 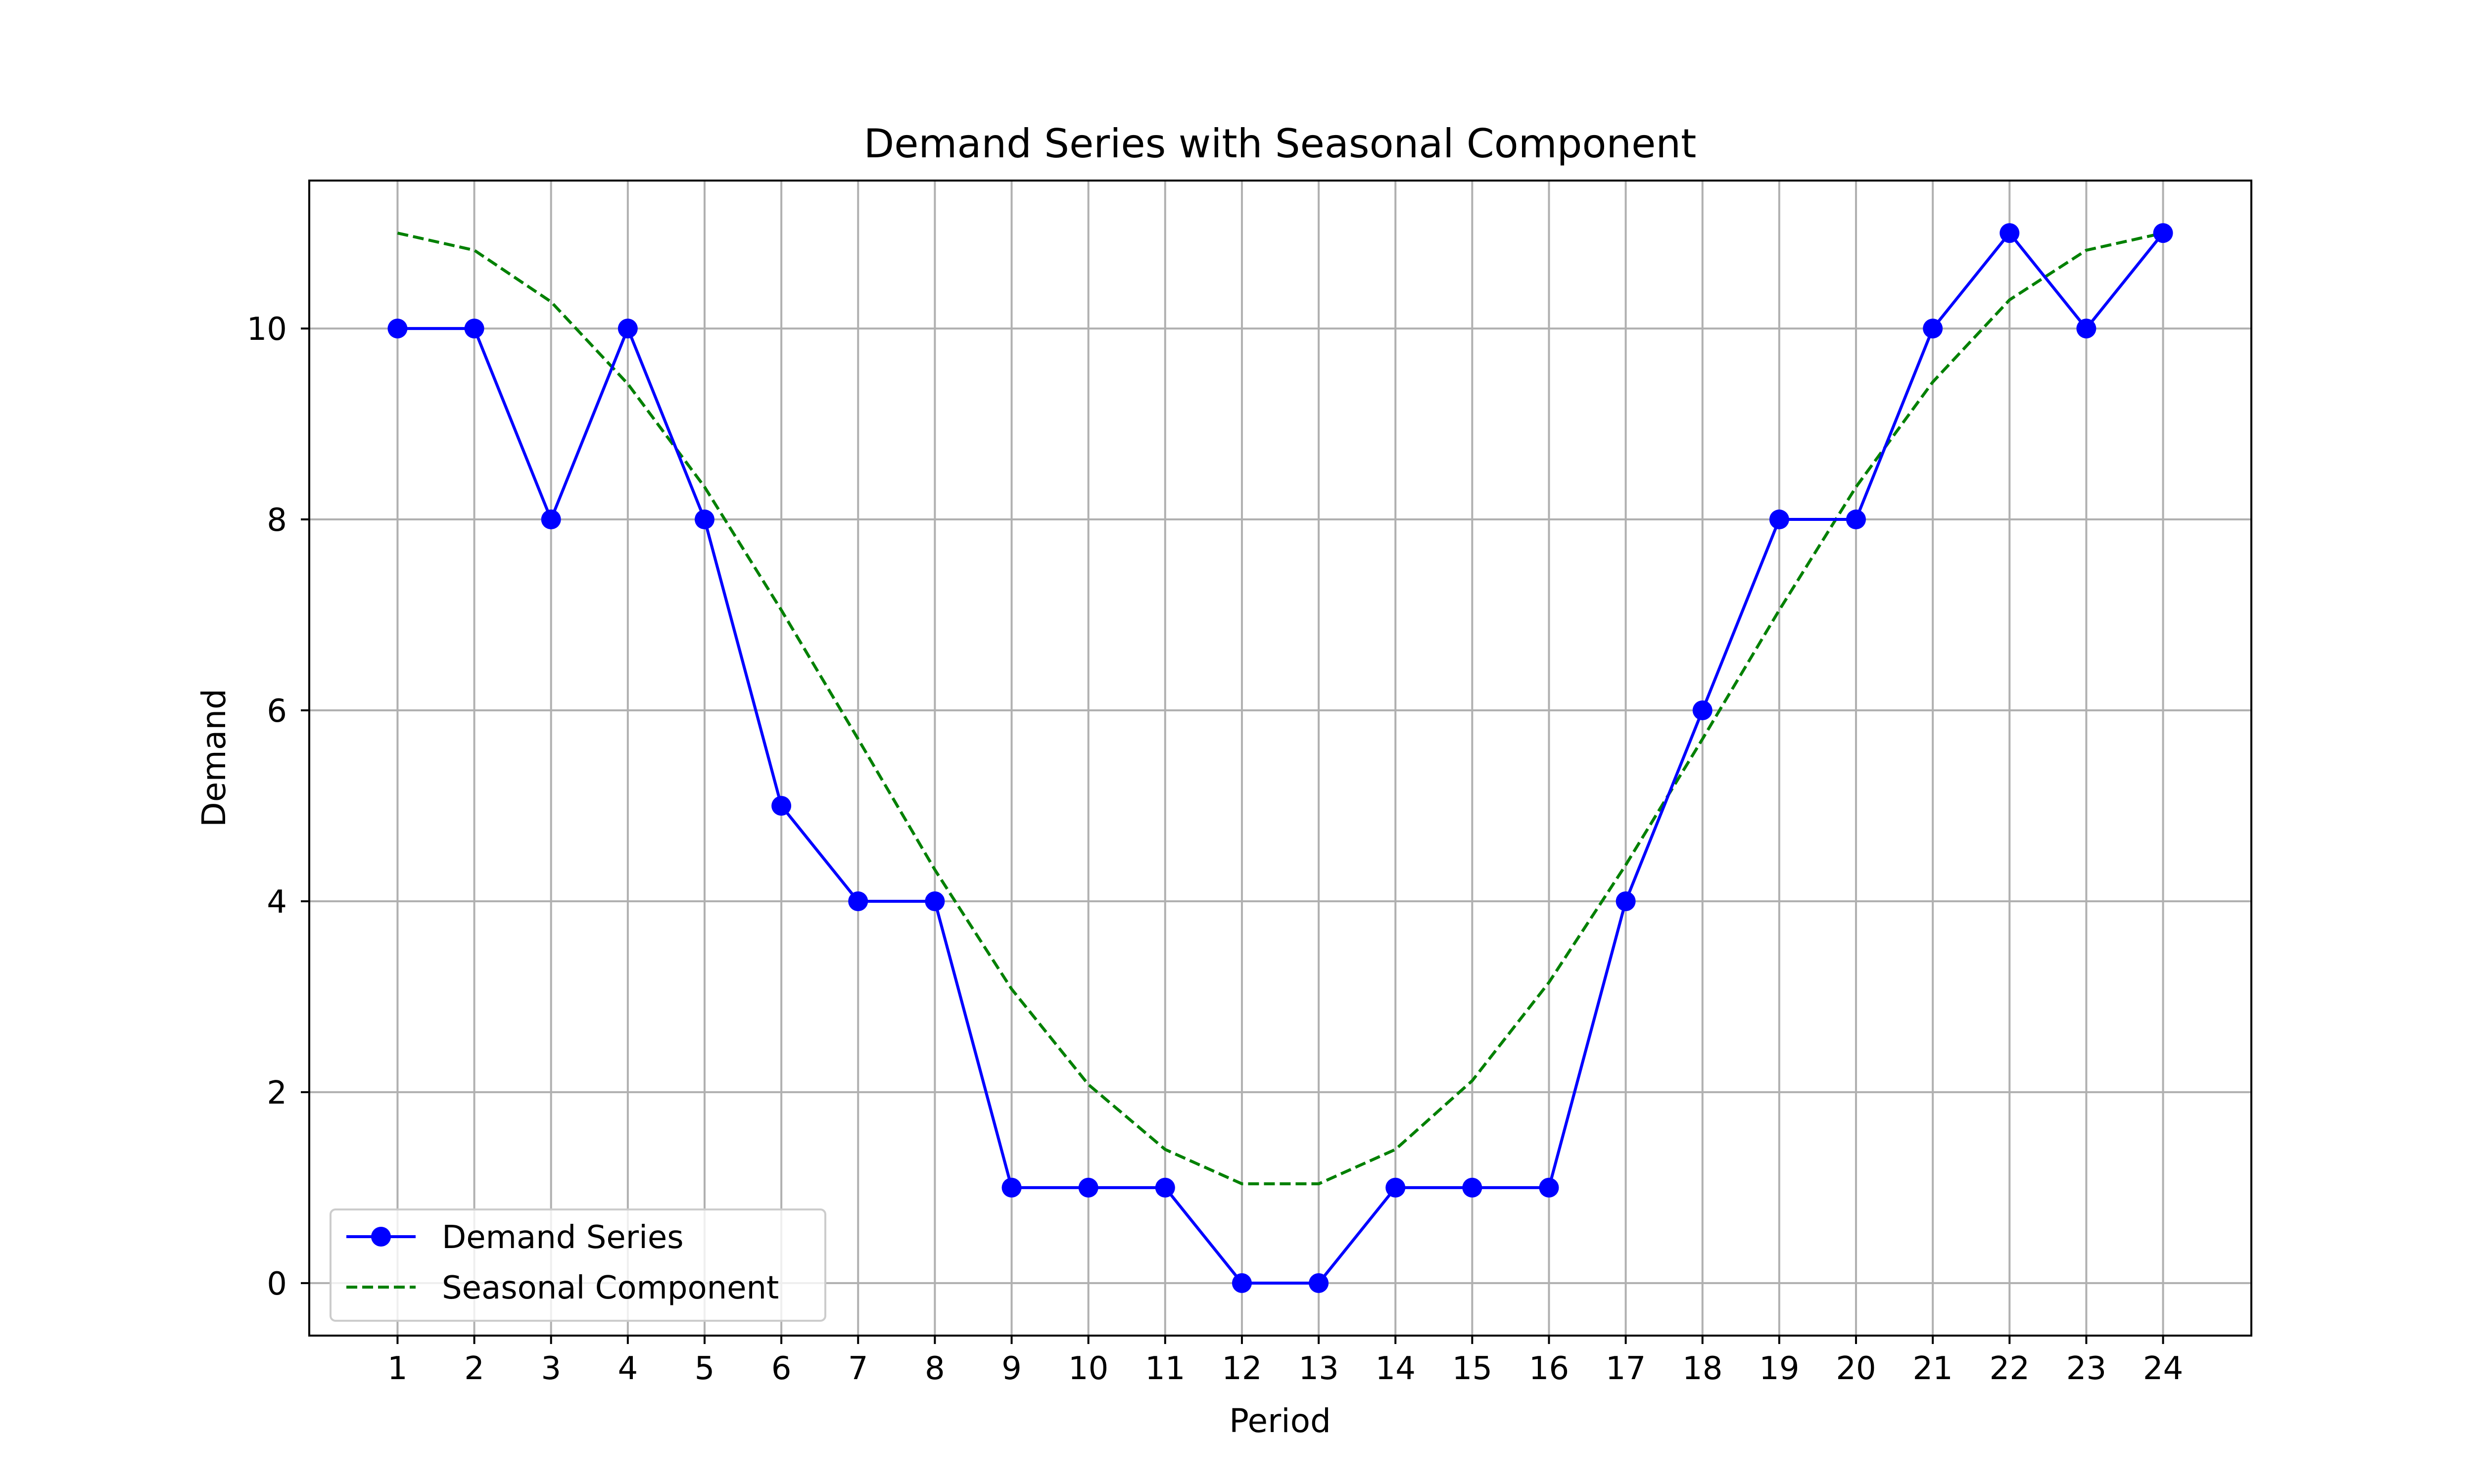 I want to click on x-tick-label: 18, so click(x=1702, y=1368).